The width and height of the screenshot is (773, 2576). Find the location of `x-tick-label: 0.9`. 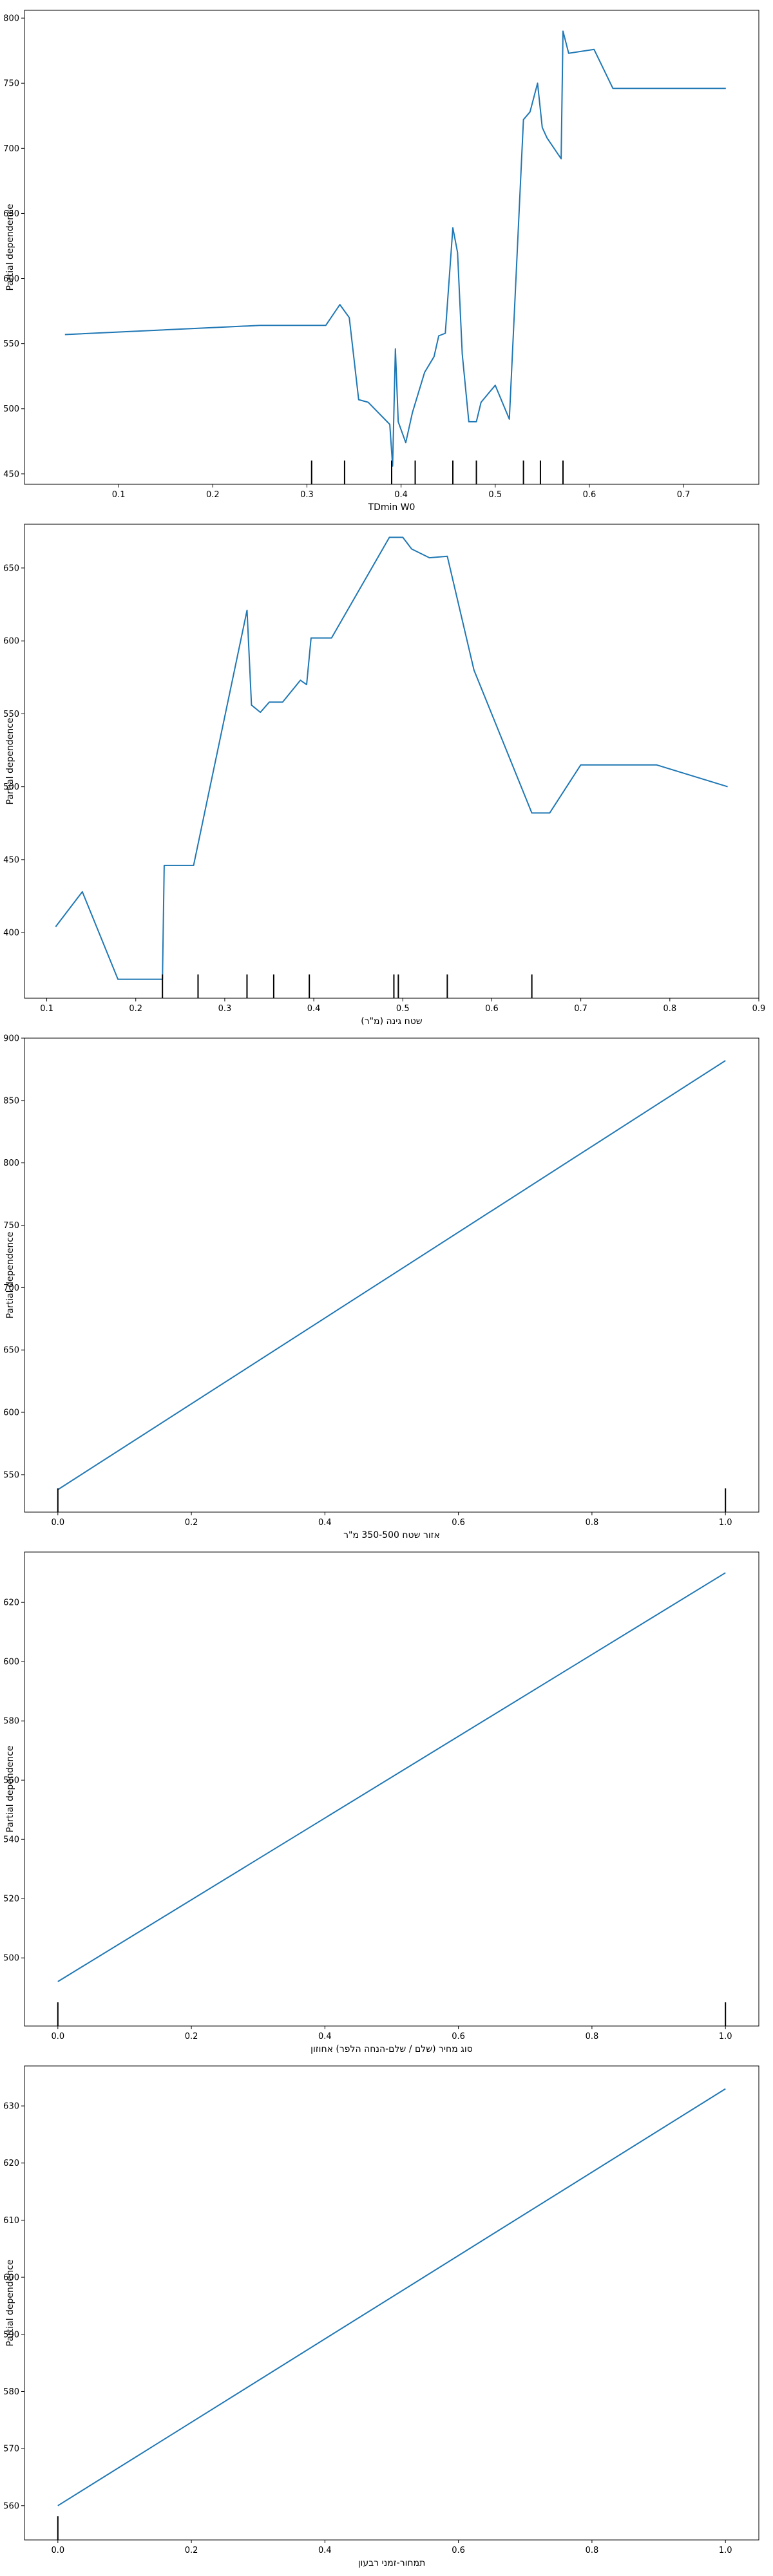

x-tick-label: 0.9 is located at coordinates (759, 1009).